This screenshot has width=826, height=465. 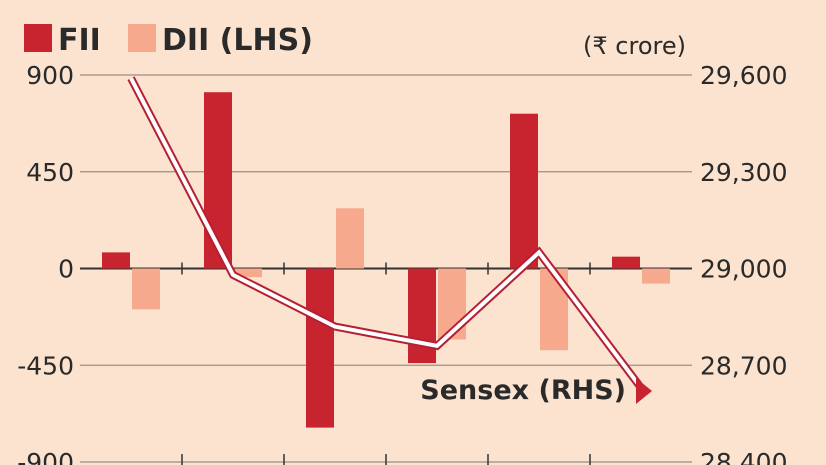 What do you see at coordinates (38, 38) in the screenshot?
I see `legend-swatch-fii` at bounding box center [38, 38].